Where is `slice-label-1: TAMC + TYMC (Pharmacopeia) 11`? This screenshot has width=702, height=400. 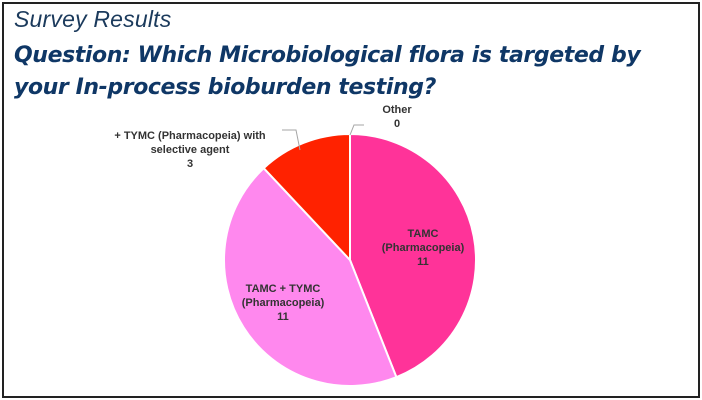 slice-label-1: TAMC + TYMC (Pharmacopeia) 11 is located at coordinates (283, 303).